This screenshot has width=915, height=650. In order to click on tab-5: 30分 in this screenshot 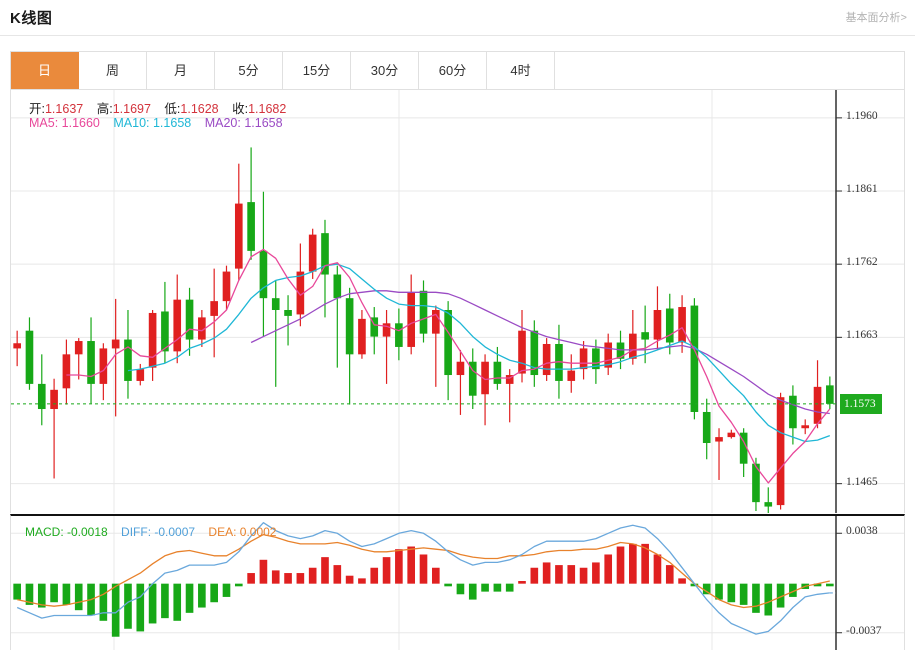, I will do `click(385, 70)`.